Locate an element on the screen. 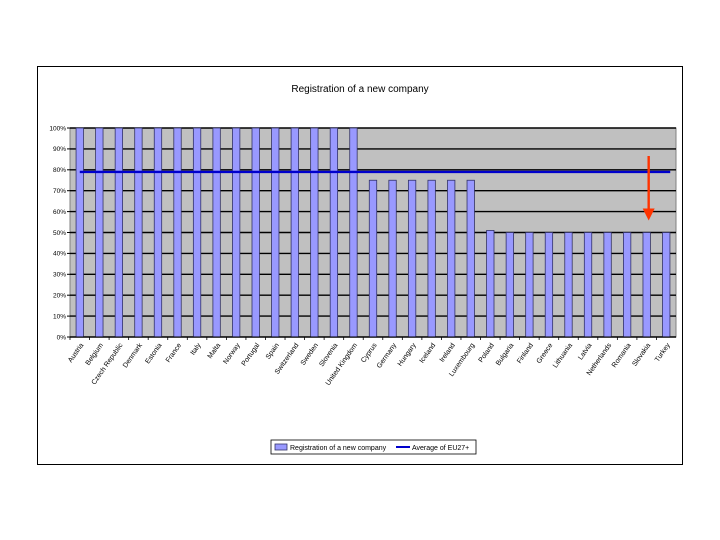 Image resolution: width=720 pixels, height=540 pixels. y-tick-label: 20% is located at coordinates (59, 296).